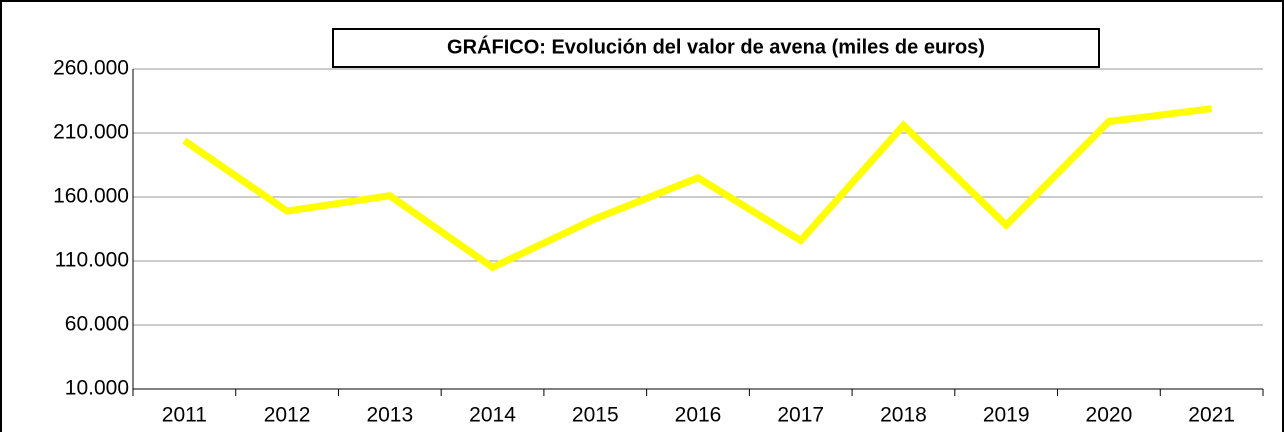 Image resolution: width=1284 pixels, height=432 pixels. Describe the element at coordinates (698, 415) in the screenshot. I see `x-tick-label: 2016` at that location.